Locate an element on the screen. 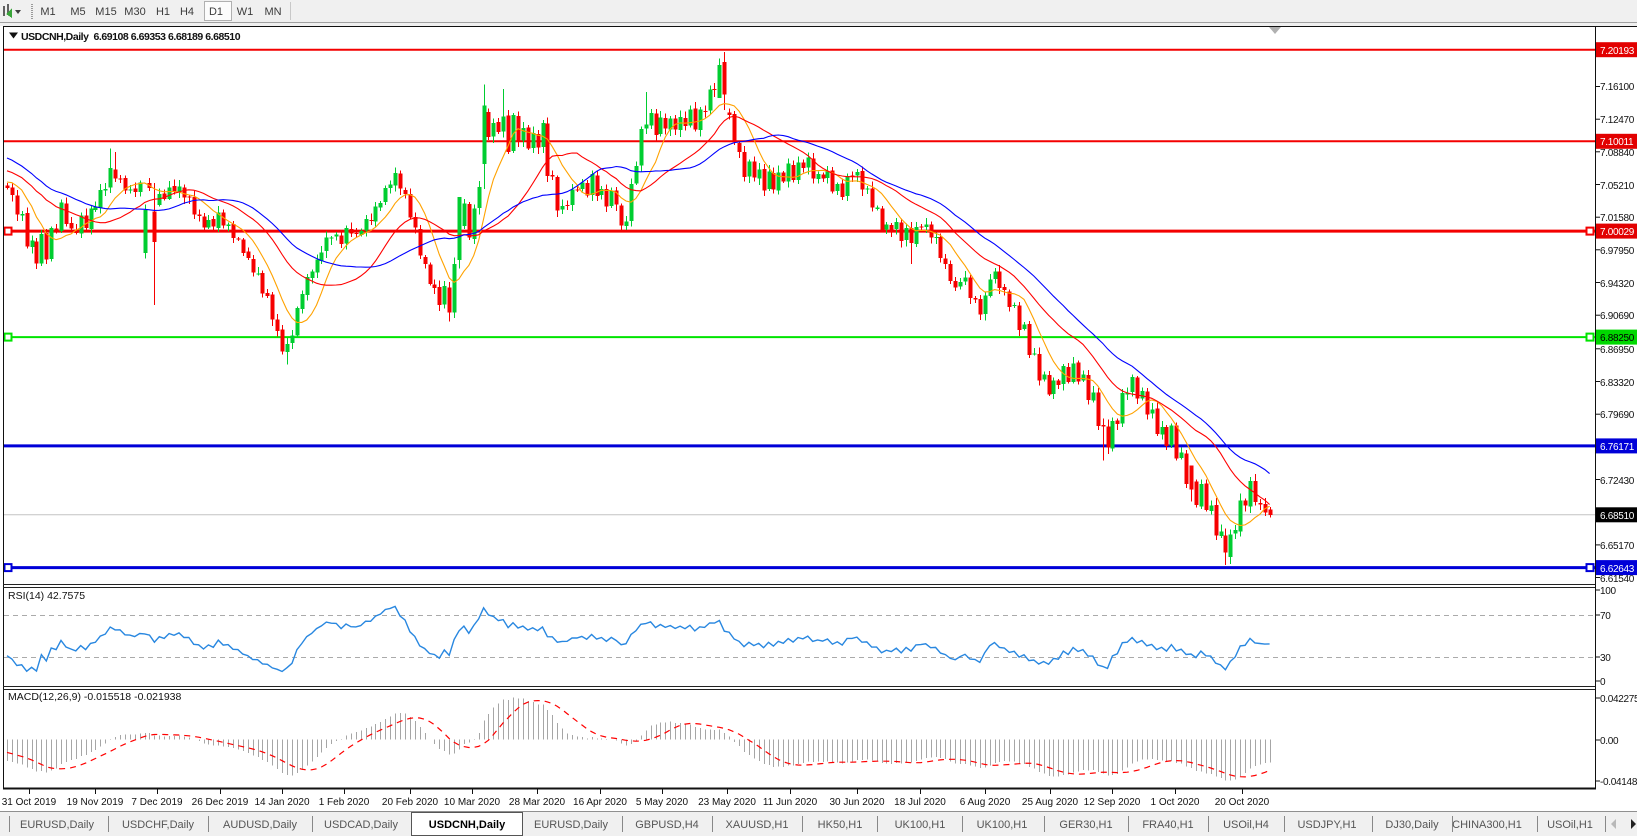 Image resolution: width=1637 pixels, height=836 pixels. svg-text:MACD(12,26,9) -0.015518 -0.021: MACD(12,26,9) -0.015518 -0.021938 is located at coordinates (95, 697).